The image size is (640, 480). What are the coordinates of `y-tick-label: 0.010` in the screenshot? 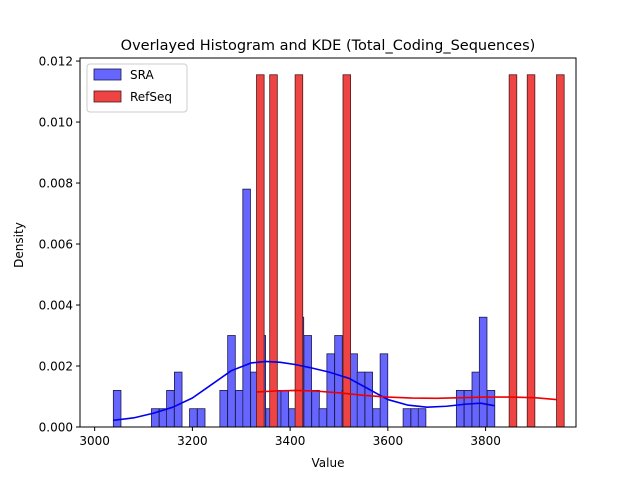 It's located at (56, 123).